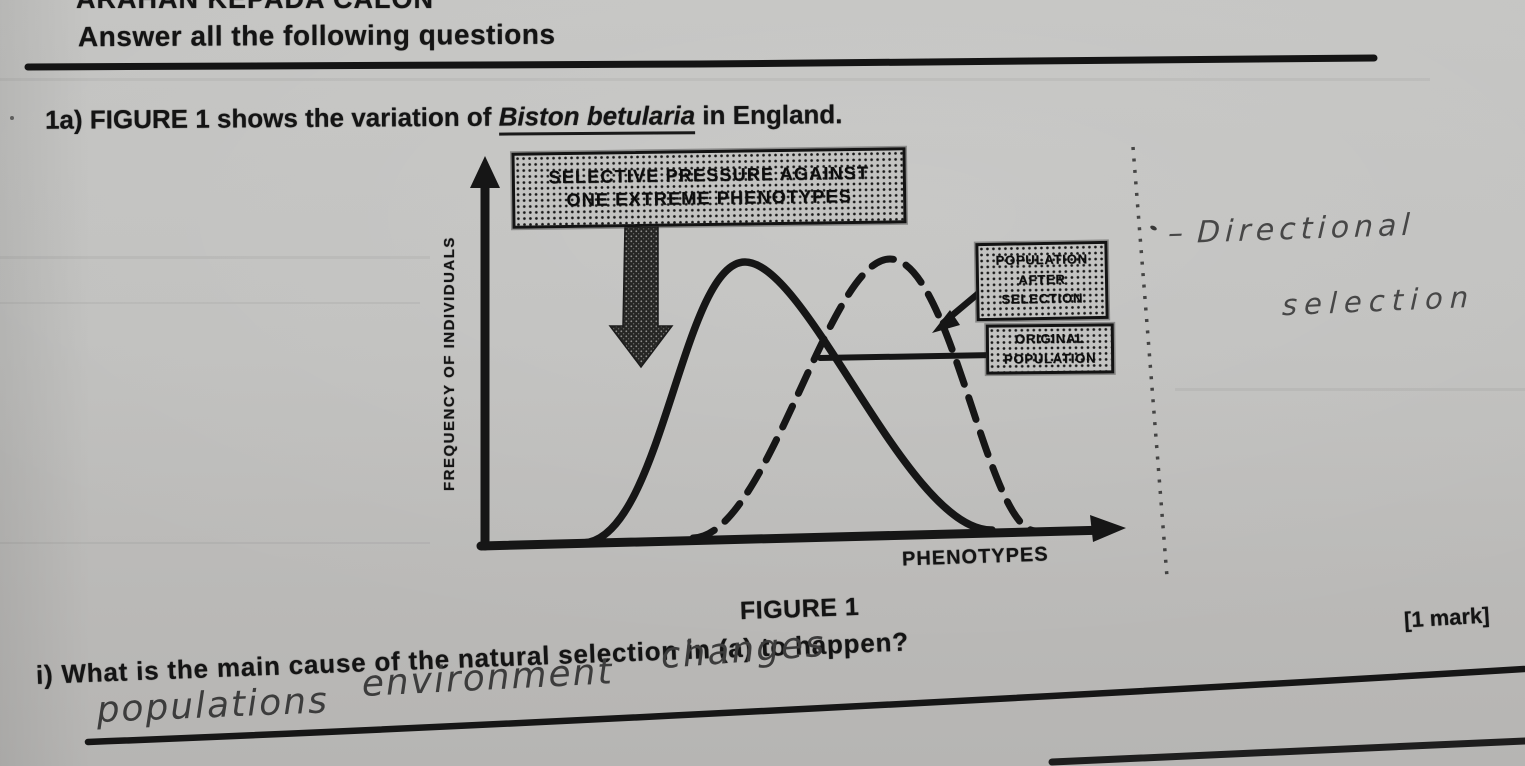 Image resolution: width=1525 pixels, height=766 pixels. I want to click on question-1a-prefix: 1a) FIGURE 1 shows the variation of, so click(271, 118).